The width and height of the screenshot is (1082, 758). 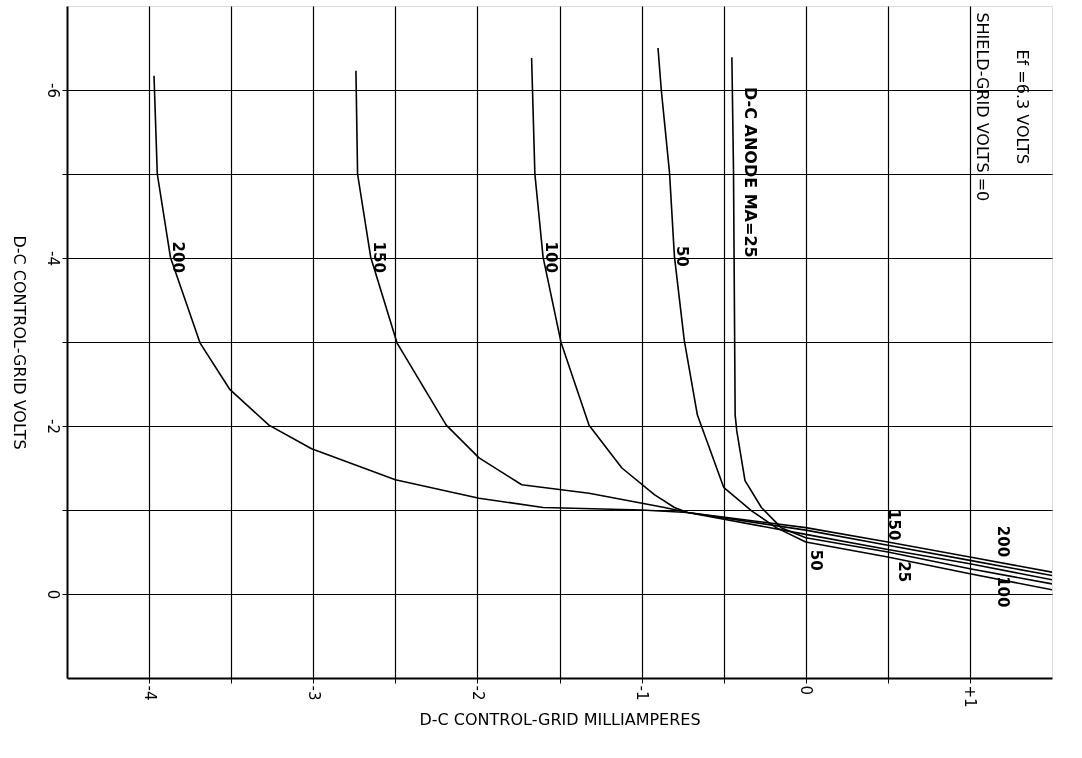 What do you see at coordinates (52, 426) in the screenshot?
I see `y-tick-label: -2` at bounding box center [52, 426].